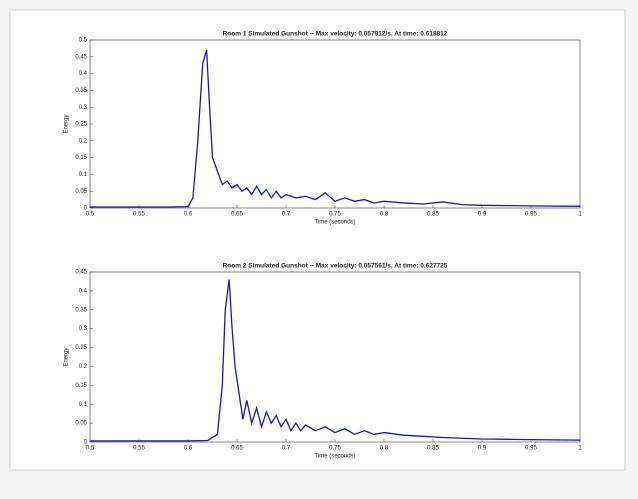 This screenshot has width=638, height=499. I want to click on y-tick-label: 0.5, so click(83, 41).